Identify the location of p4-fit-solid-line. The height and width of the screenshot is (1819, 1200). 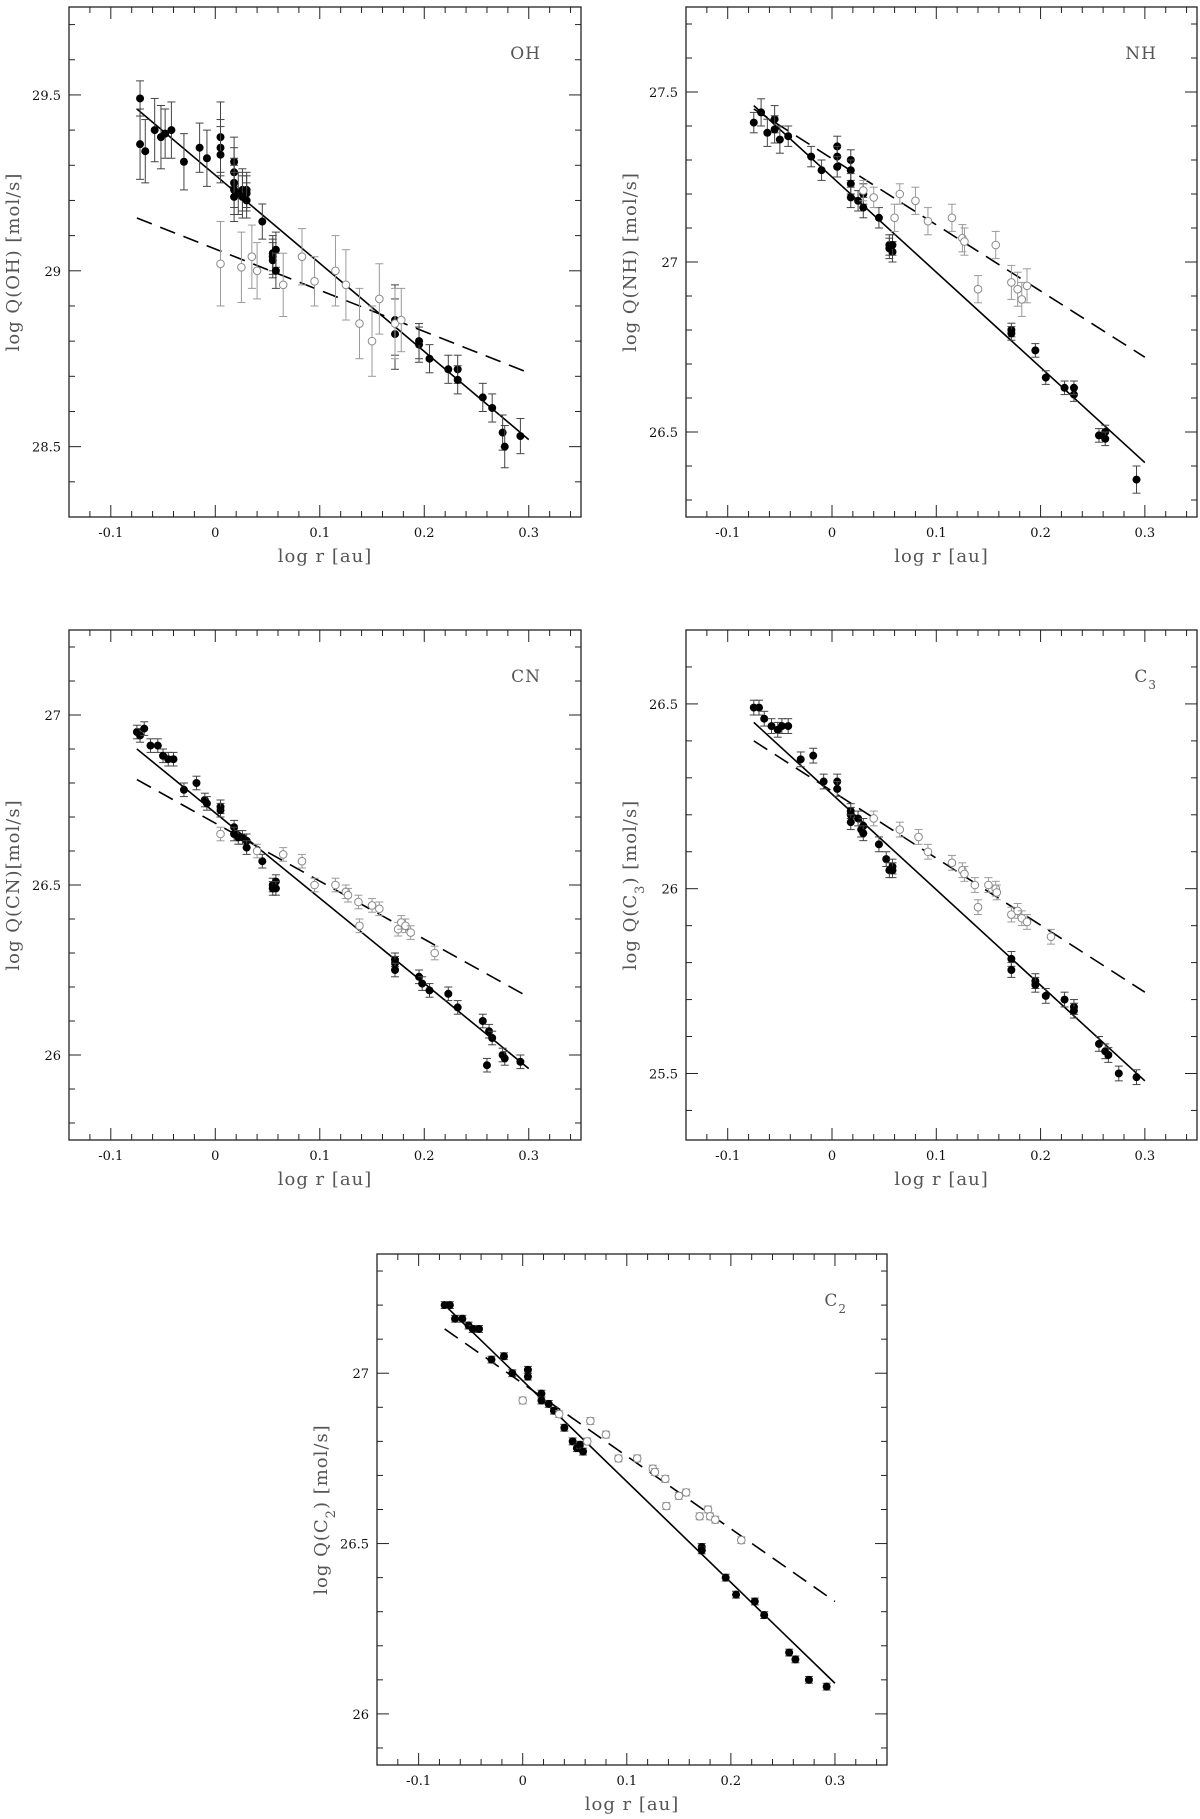
(640, 1494).